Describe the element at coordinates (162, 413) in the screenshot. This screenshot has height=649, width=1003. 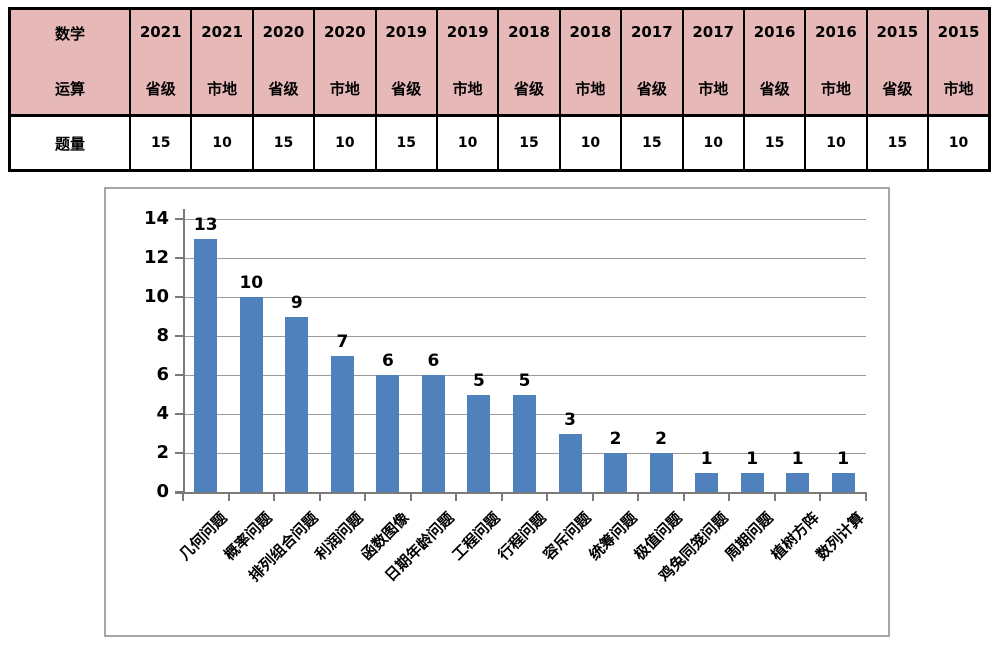
I see `y-tick-label: 4` at that location.